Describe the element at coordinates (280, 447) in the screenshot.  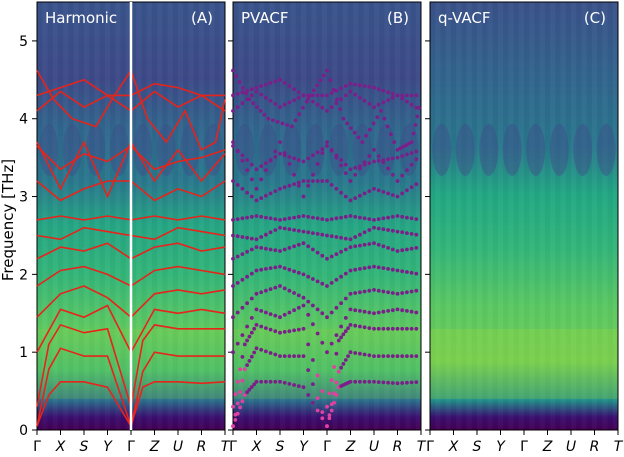
I see `x-tick-label: S` at that location.